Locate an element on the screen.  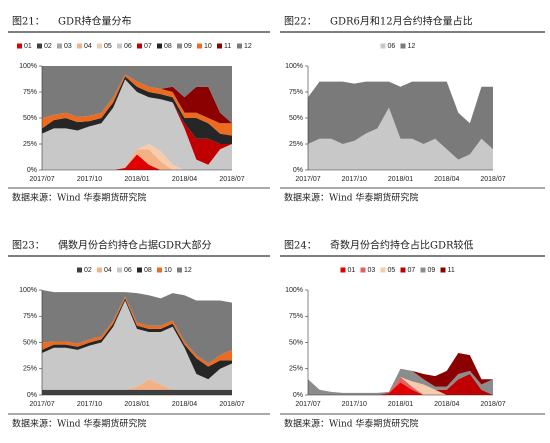
figure-label: 图22： is located at coordinates (300, 22).